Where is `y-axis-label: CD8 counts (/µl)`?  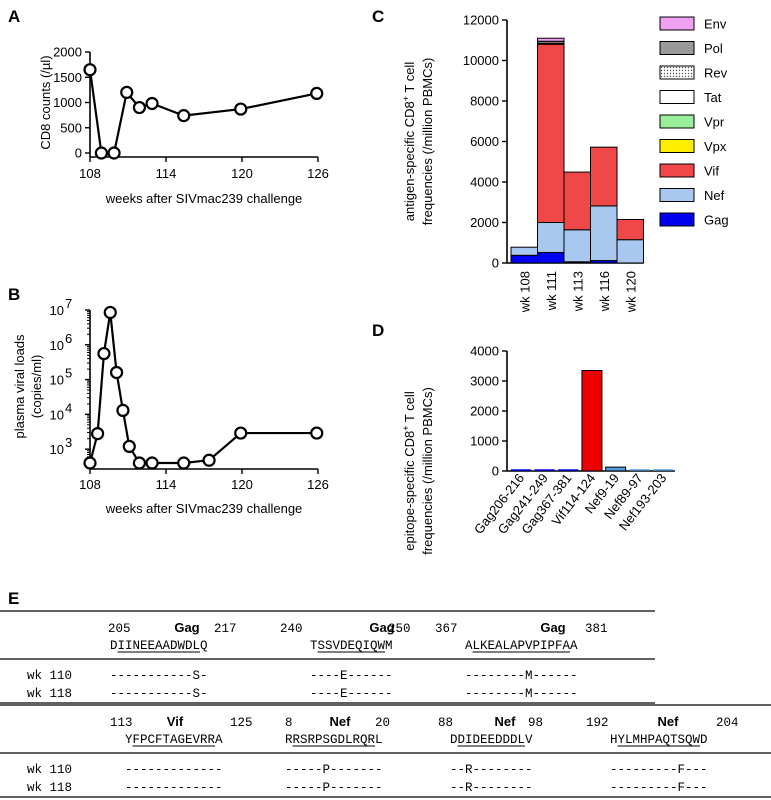 y-axis-label: CD8 counts (/µl) is located at coordinates (45, 102).